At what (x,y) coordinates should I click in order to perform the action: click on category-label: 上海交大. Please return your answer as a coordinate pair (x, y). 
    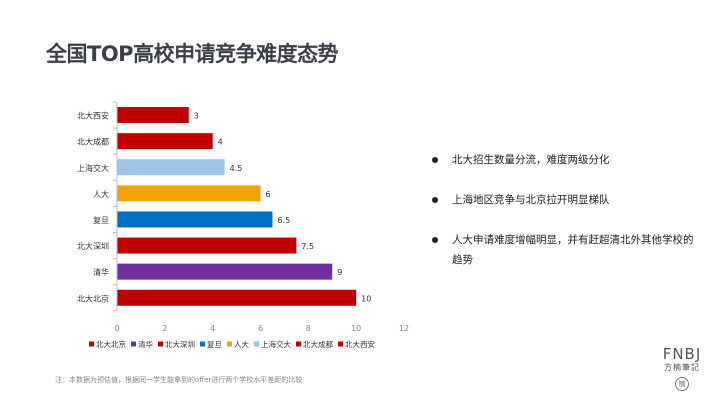
    Looking at the image, I should click on (93, 168).